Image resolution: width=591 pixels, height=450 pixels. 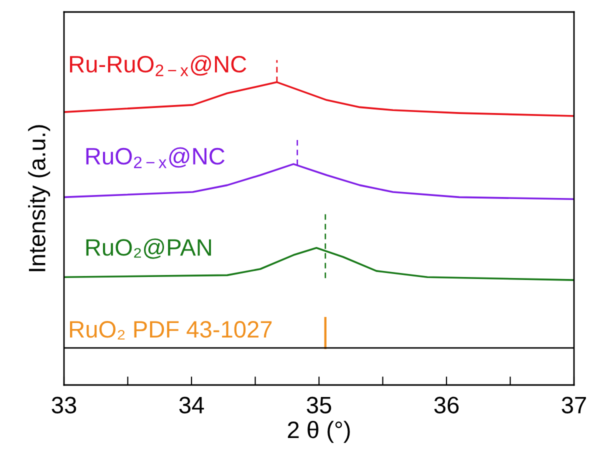 I want to click on text: RuO₂ PDF 43-1027, so click(x=171, y=330).